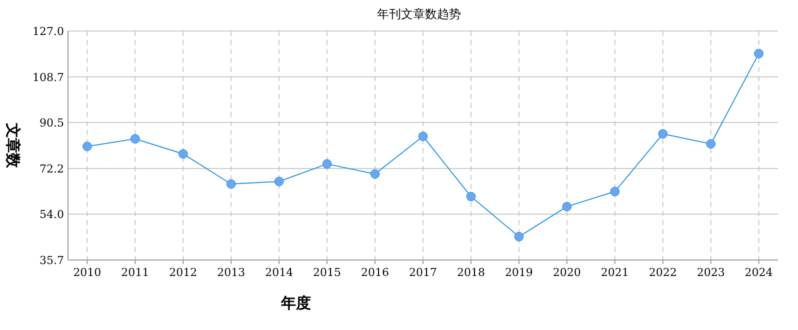  Describe the element at coordinates (52, 123) in the screenshot. I see `y-tick-label: 90.5` at that location.